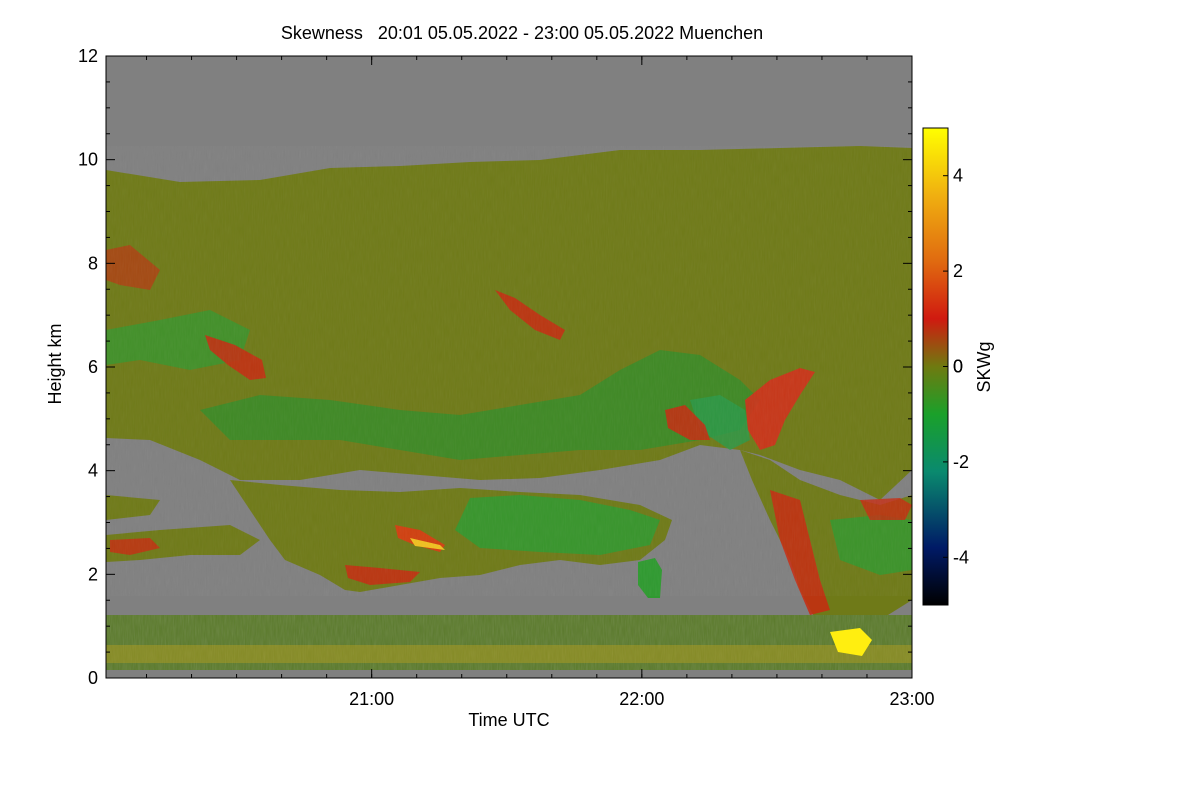  I want to click on high-skew-streak, so click(851, 642).